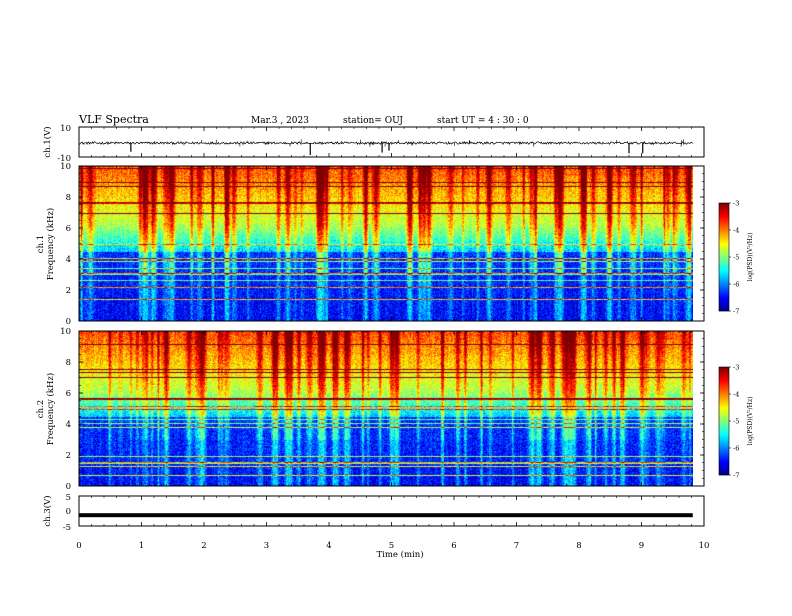  I want to click on x-tick-label: 4, so click(328, 546).